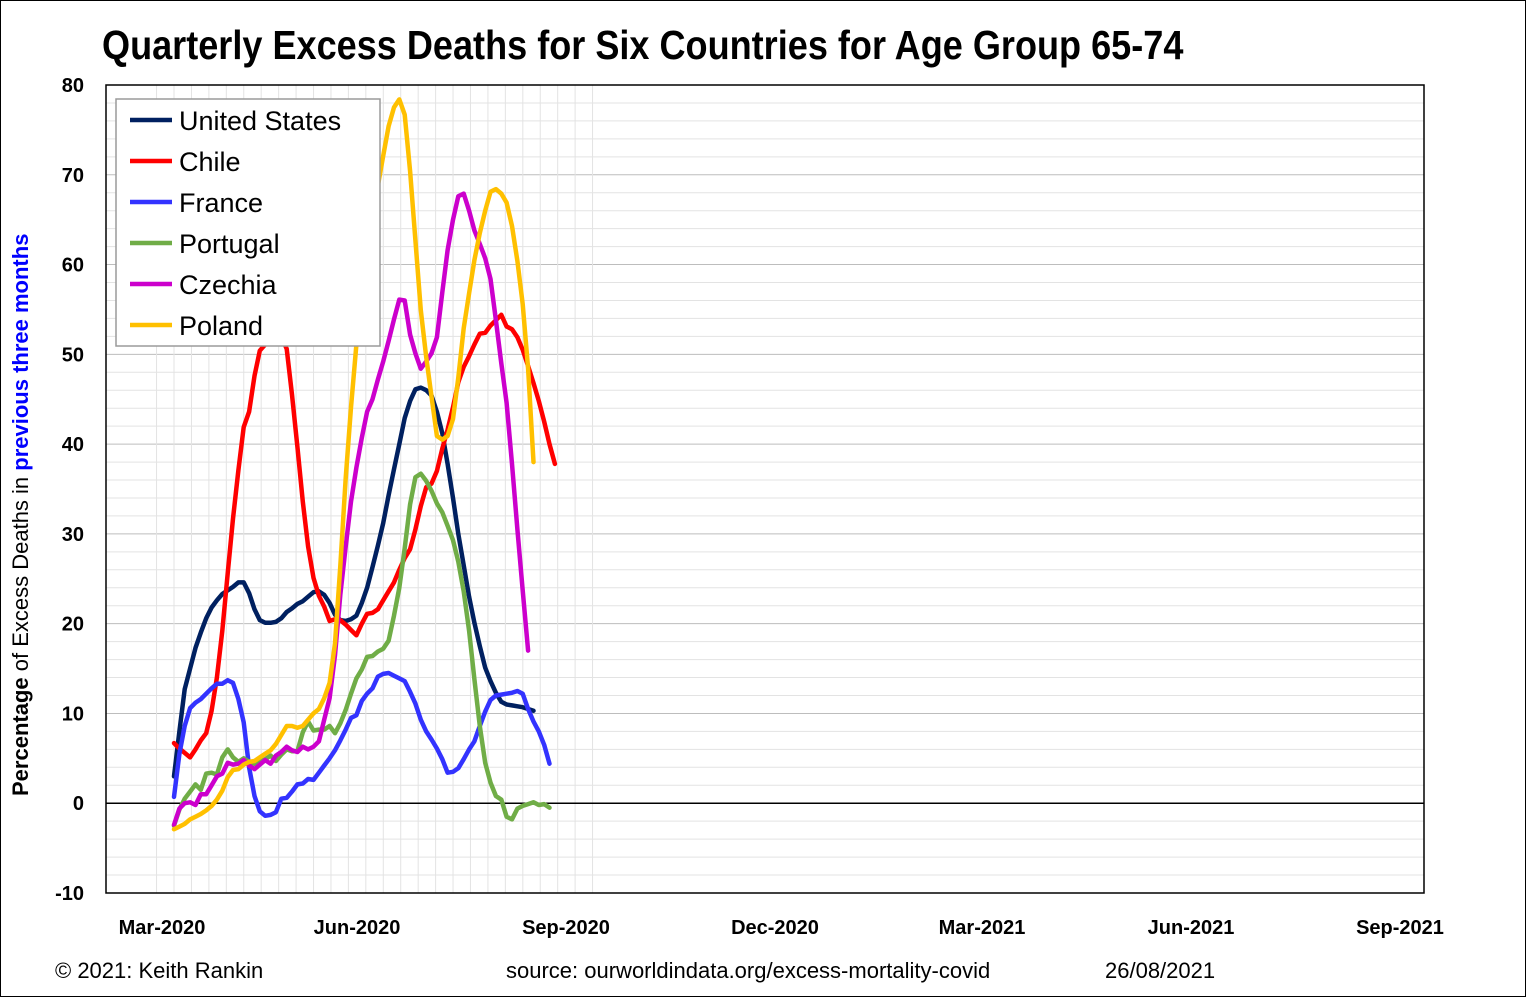 Image resolution: width=1528 pixels, height=999 pixels. Describe the element at coordinates (221, 203) in the screenshot. I see `legend-label: France` at that location.